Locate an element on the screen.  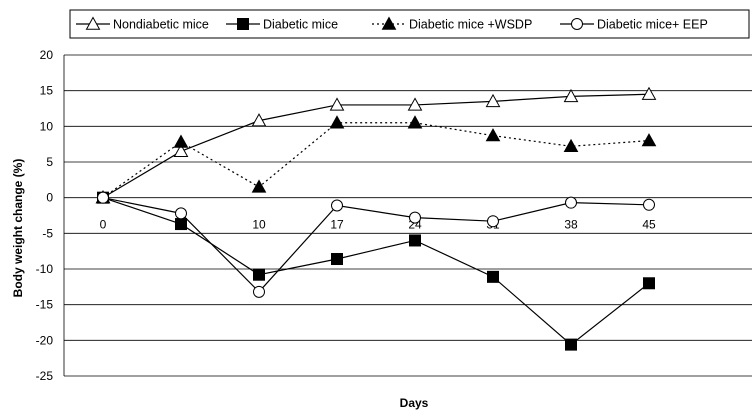
series-line is located at coordinates (376, 160).